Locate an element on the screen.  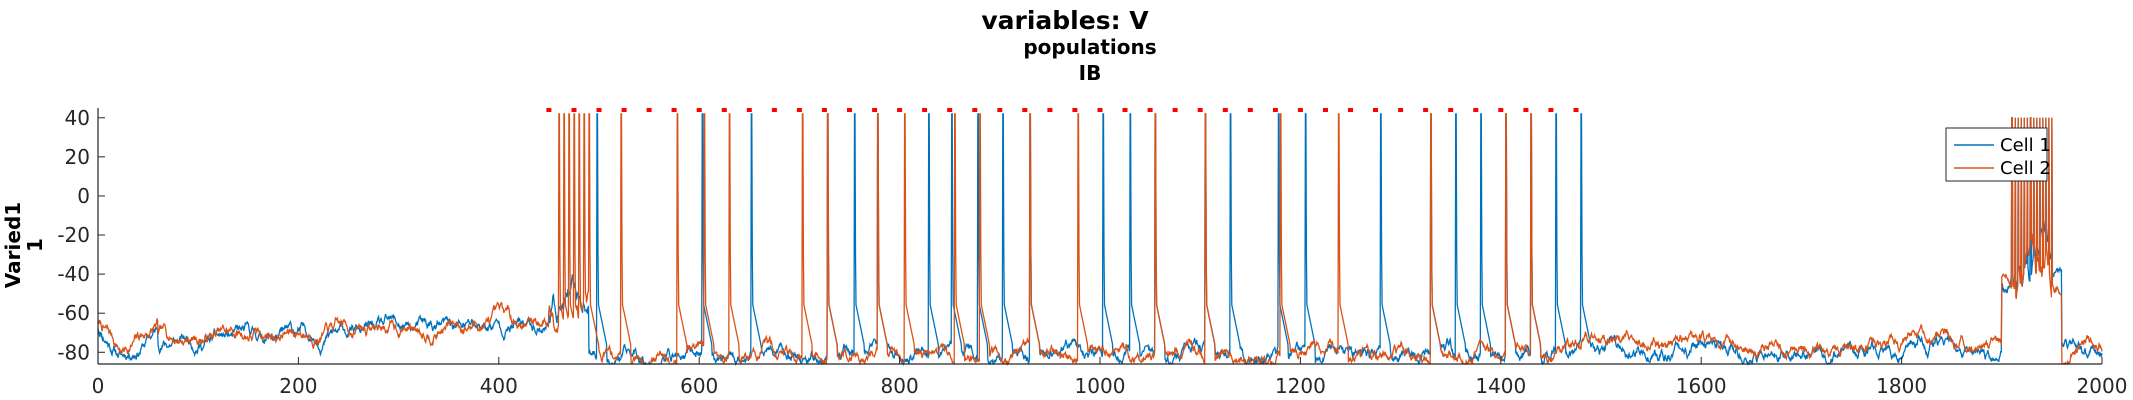
x-tick-label: 1800 is located at coordinates (1901, 386).